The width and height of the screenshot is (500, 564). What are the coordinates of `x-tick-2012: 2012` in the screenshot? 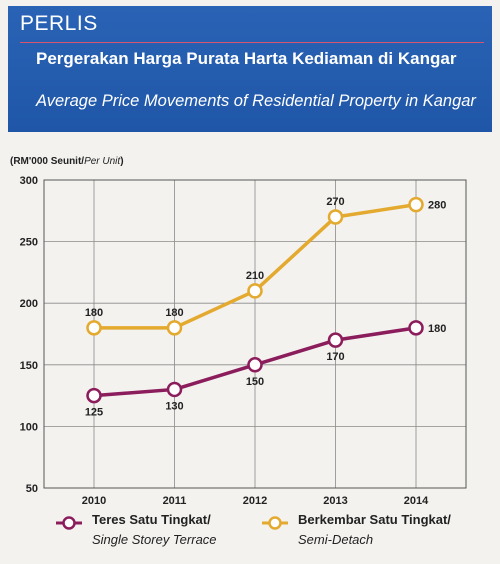 It's located at (255, 501).